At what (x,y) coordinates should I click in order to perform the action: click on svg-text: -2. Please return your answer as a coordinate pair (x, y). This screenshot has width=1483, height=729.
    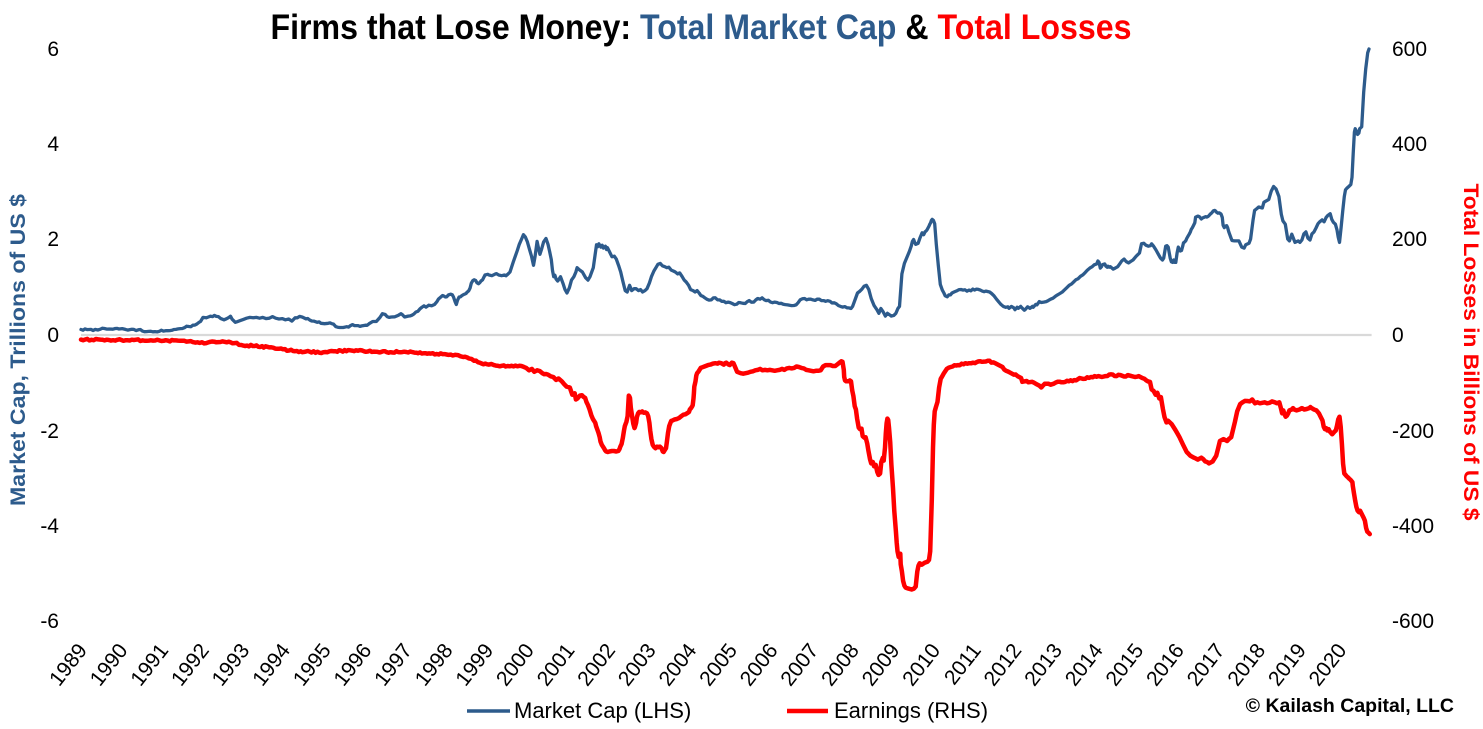
    Looking at the image, I should click on (49, 431).